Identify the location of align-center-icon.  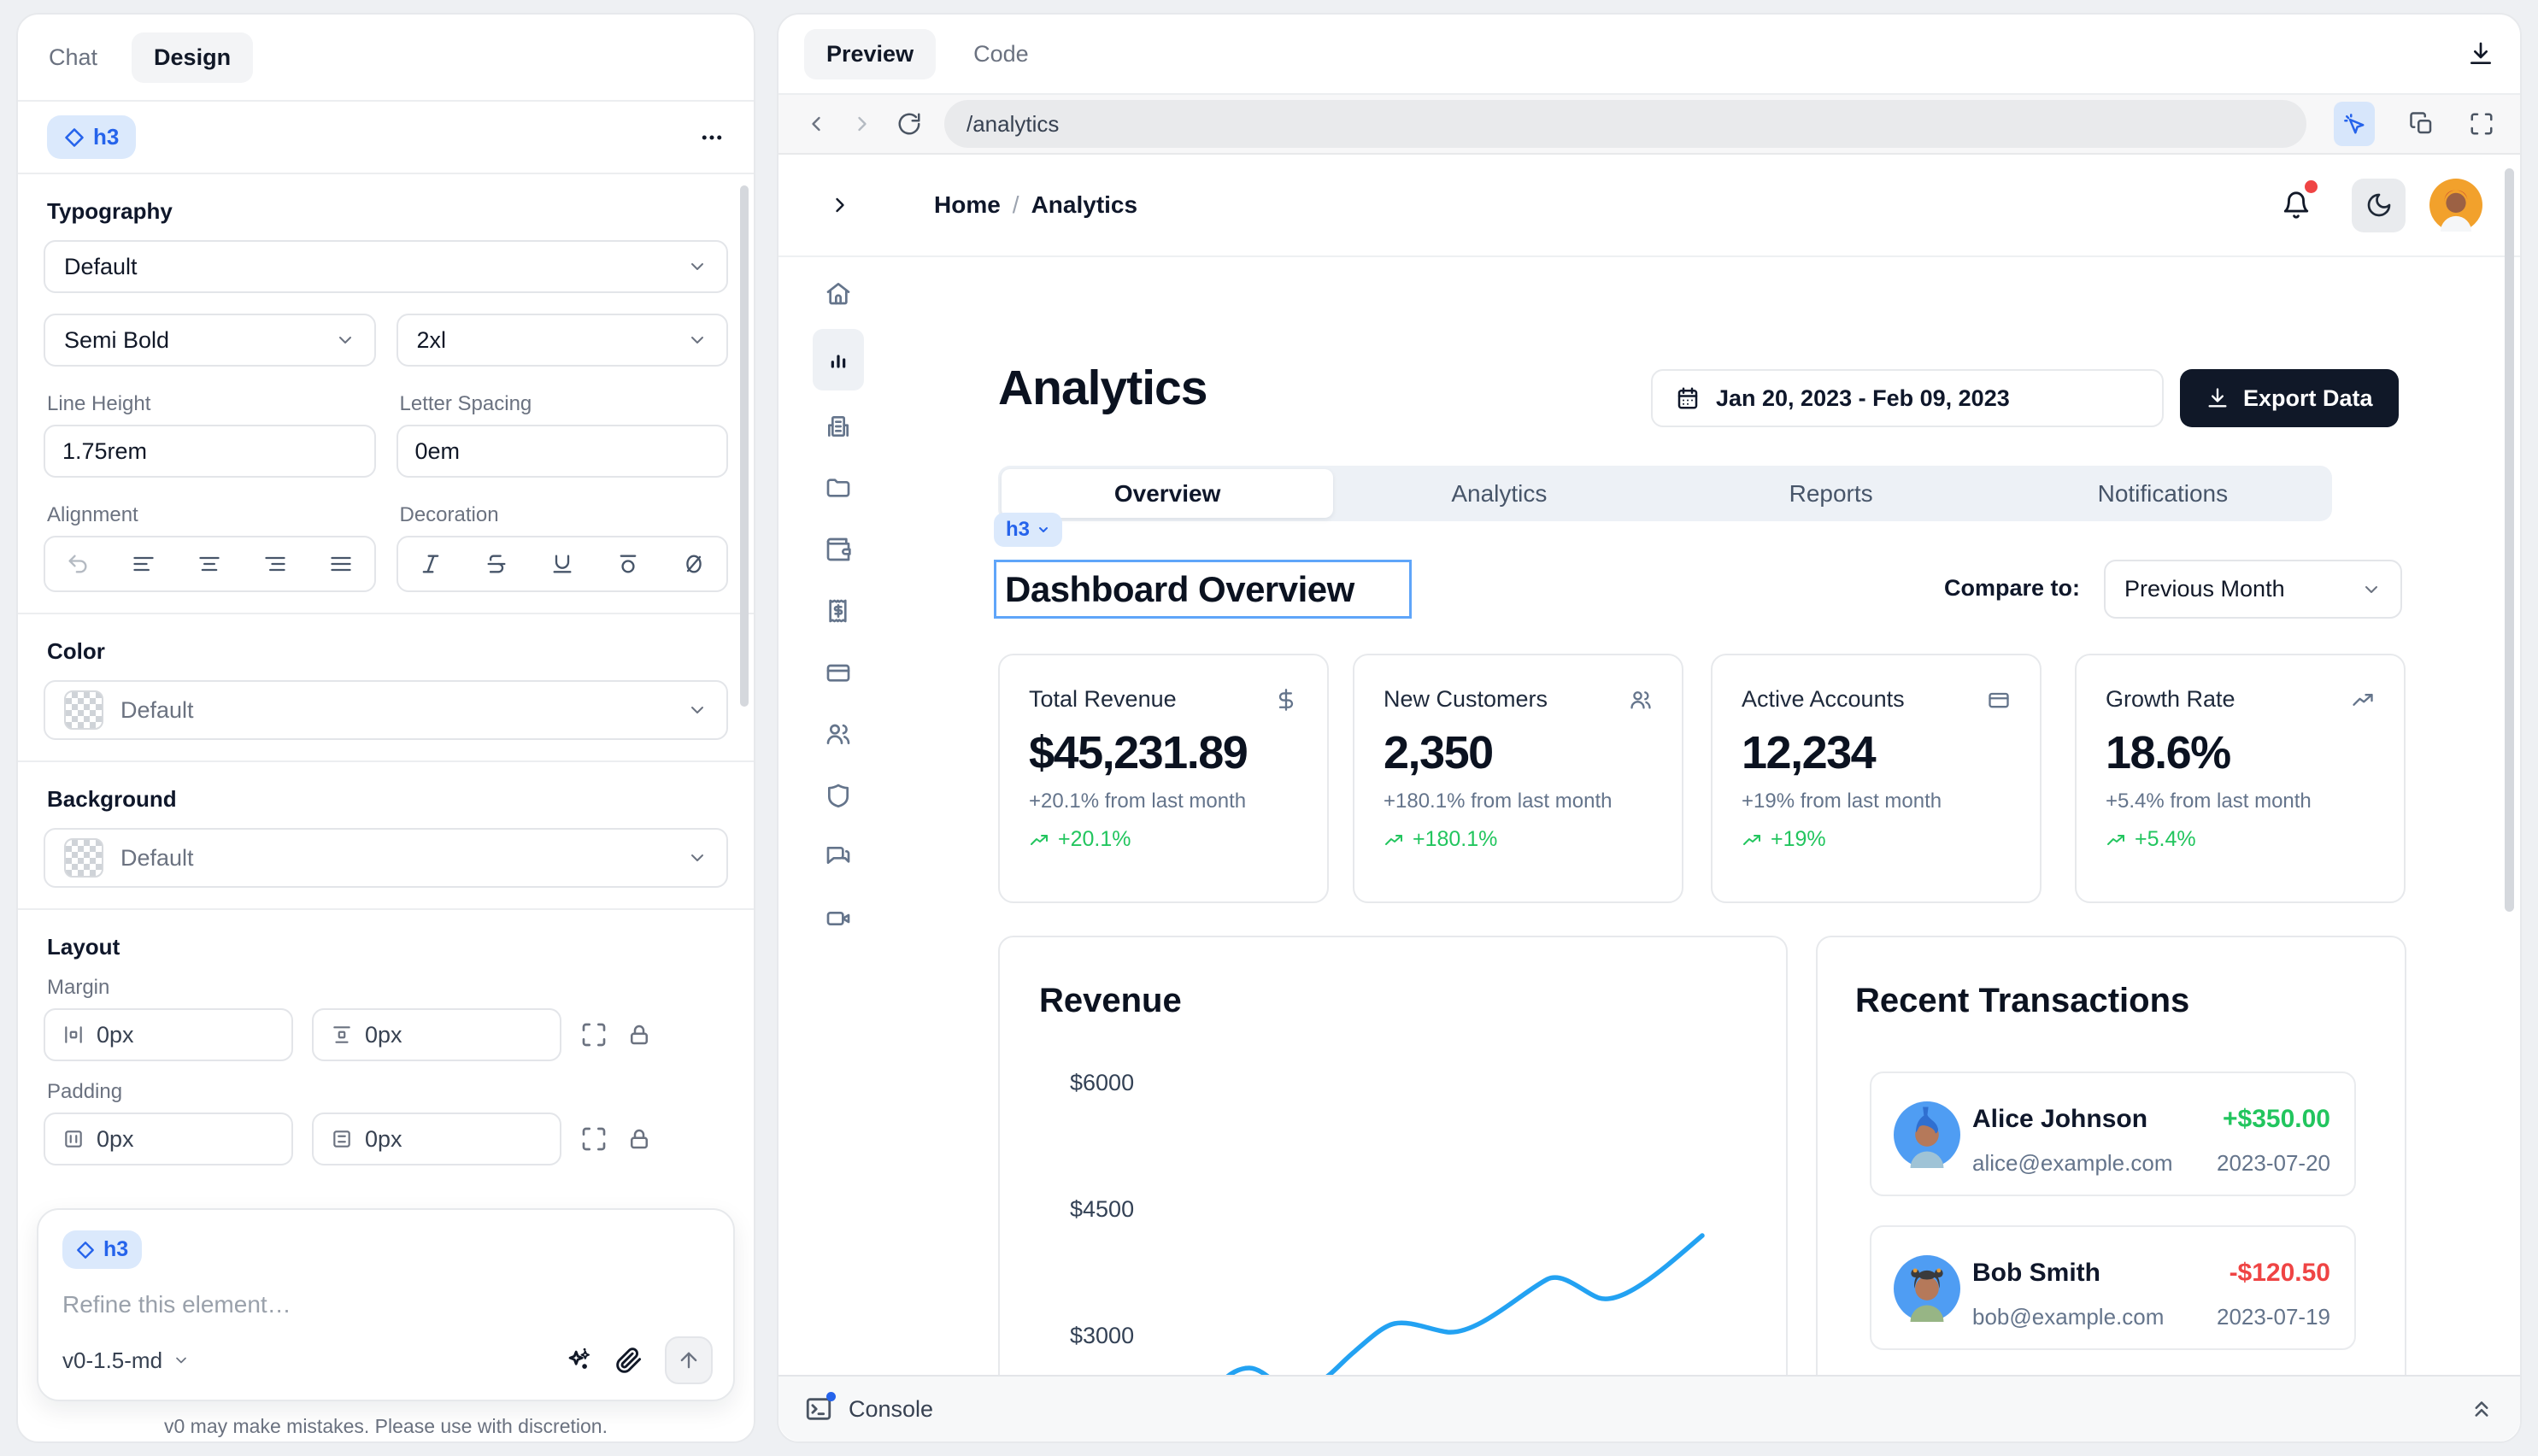
(209, 564).